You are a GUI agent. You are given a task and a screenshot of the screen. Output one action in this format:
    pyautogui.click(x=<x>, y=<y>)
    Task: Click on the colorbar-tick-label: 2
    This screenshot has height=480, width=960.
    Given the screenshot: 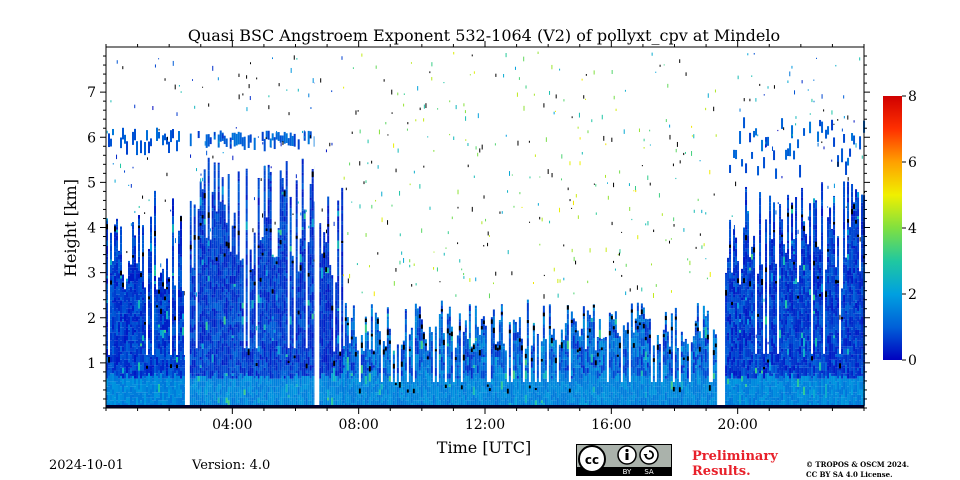 What is the action you would take?
    pyautogui.click(x=912, y=295)
    